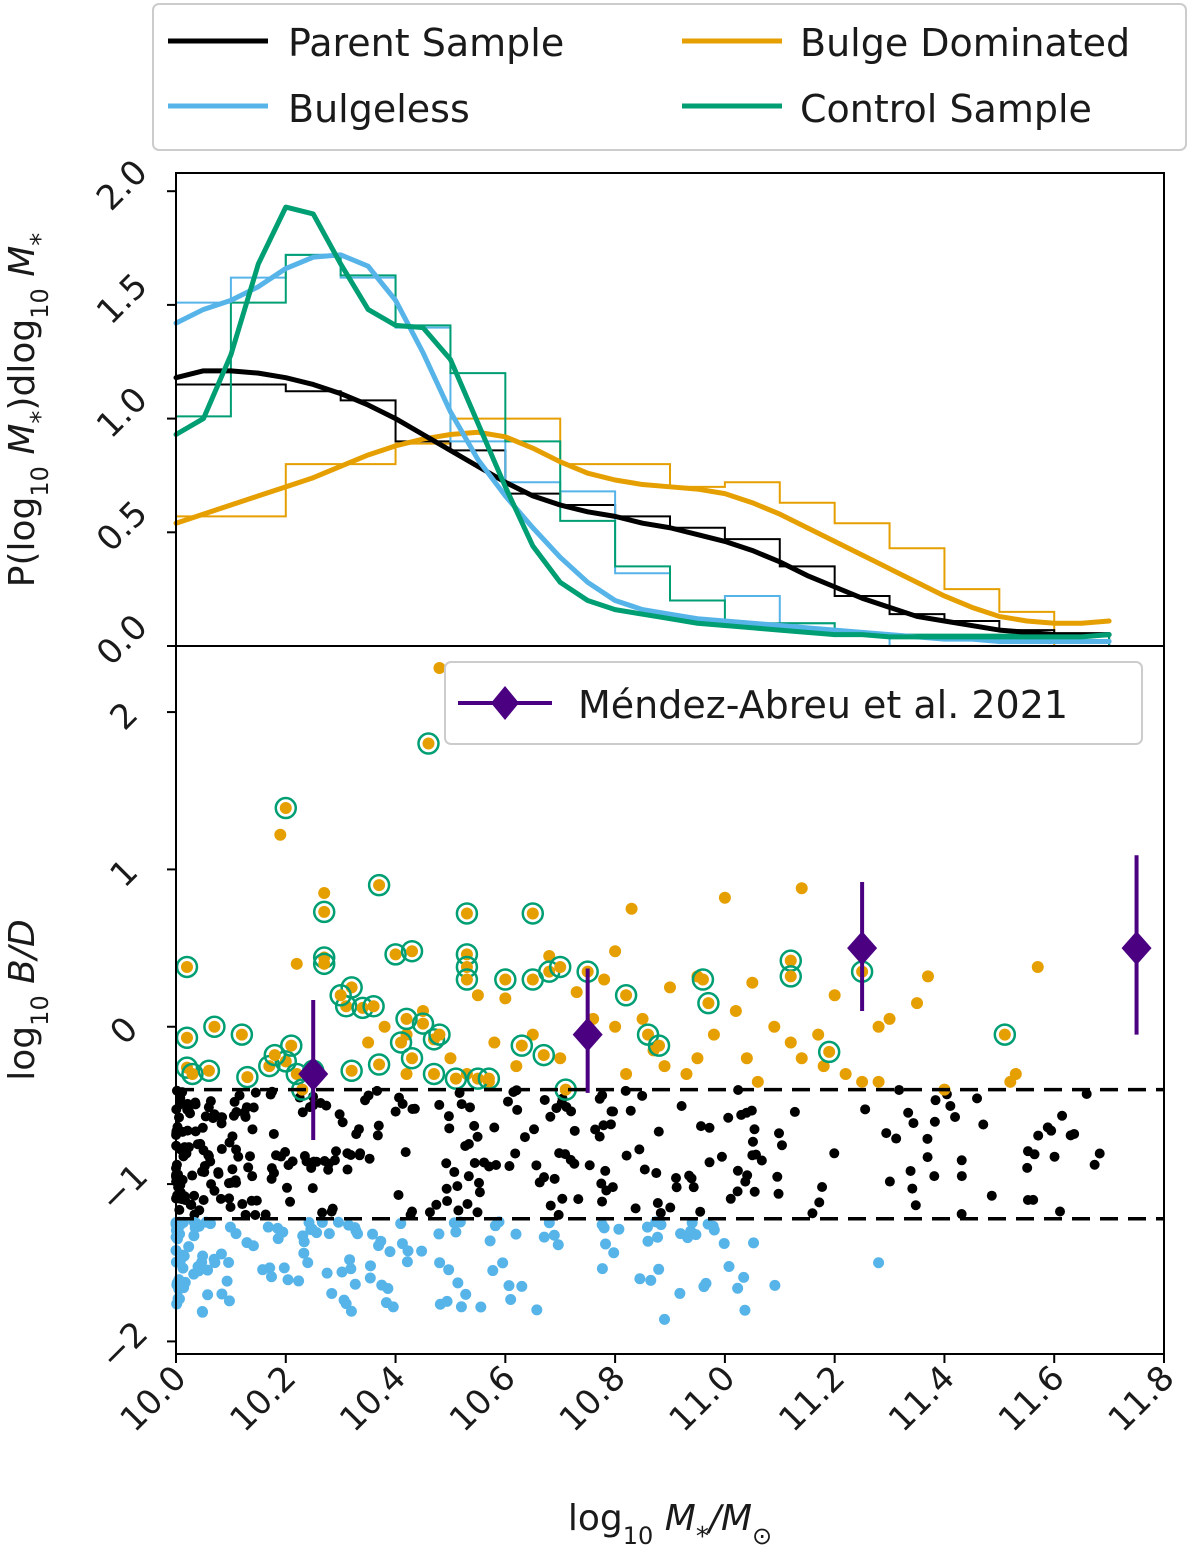 The width and height of the screenshot is (1200, 1545). Describe the element at coordinates (29, 410) in the screenshot. I see `top-y-axis-label: P(log10 M*)dlog10 M*` at that location.